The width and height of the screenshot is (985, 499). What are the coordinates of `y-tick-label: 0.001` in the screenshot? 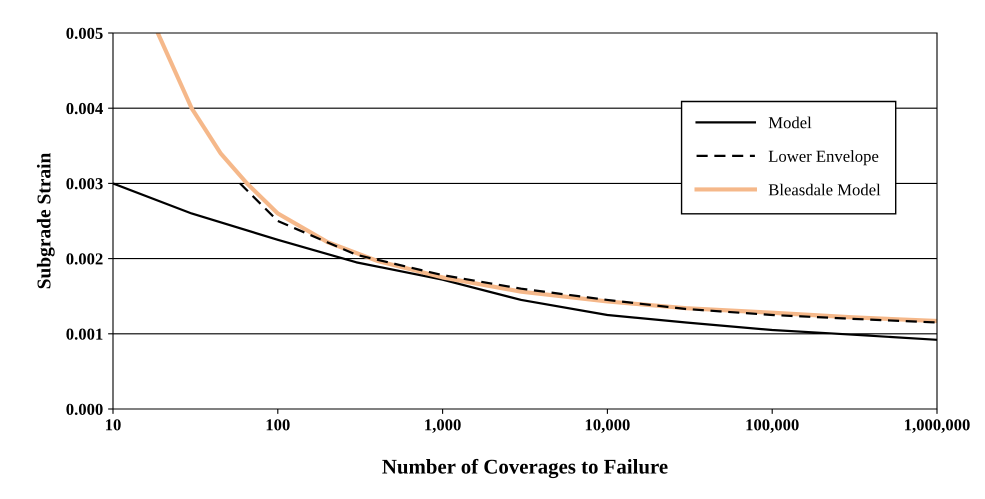 It's located at (84, 334).